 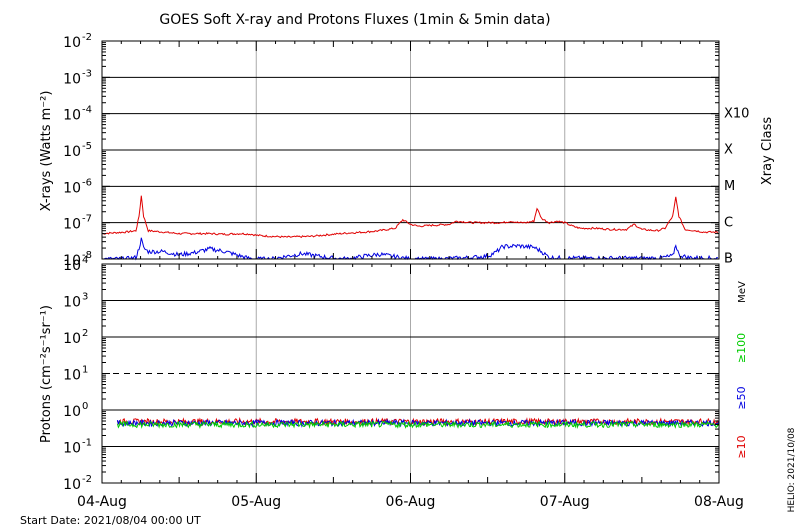 What do you see at coordinates (719, 502) in the screenshot?
I see `x-tick-label: 08-Aug` at bounding box center [719, 502].